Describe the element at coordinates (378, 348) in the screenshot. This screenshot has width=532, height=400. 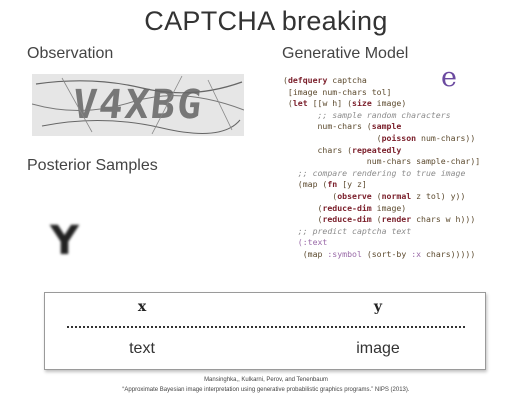
I see `cell-image: image` at that location.